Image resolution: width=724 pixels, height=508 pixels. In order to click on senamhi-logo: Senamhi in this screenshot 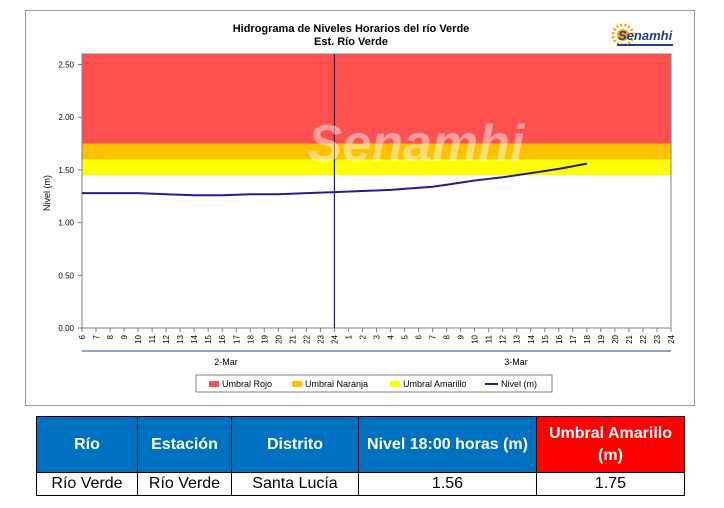, I will do `click(642, 35)`.